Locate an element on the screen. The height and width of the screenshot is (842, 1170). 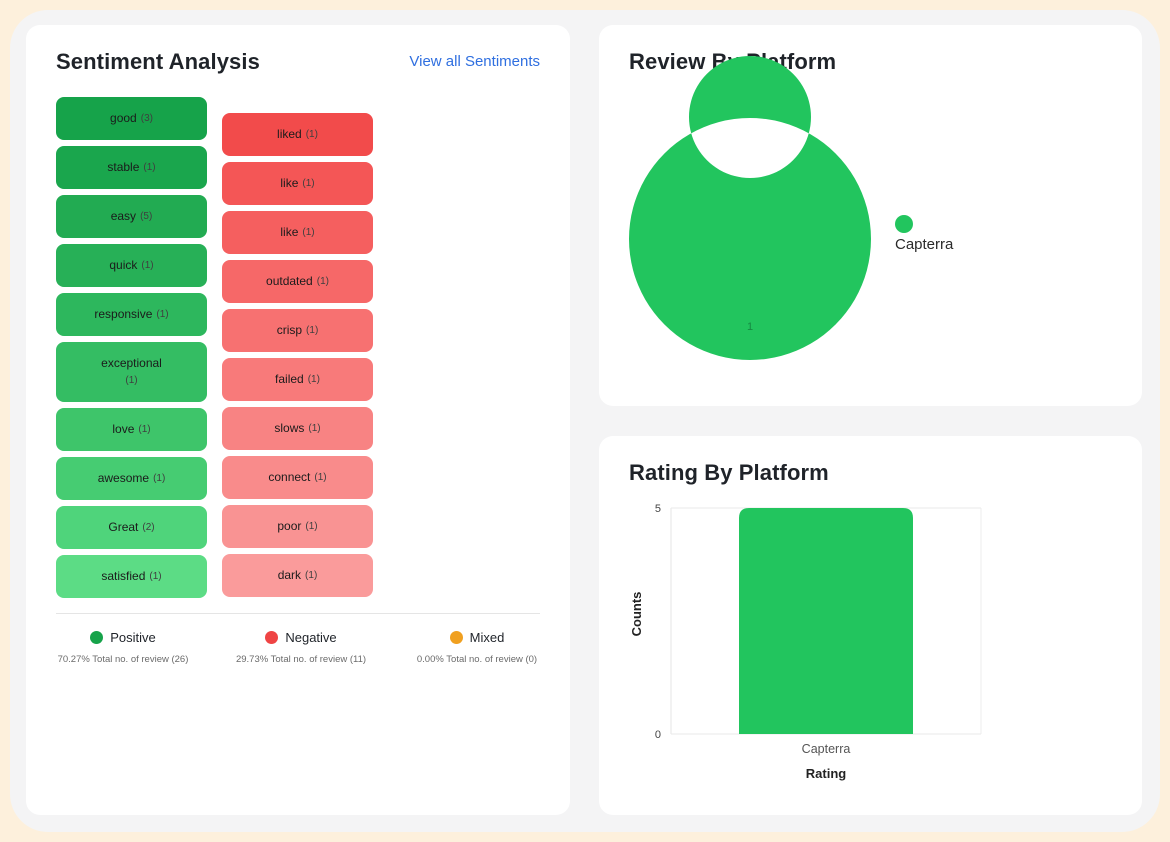
negative-dot-icon is located at coordinates (272, 637).